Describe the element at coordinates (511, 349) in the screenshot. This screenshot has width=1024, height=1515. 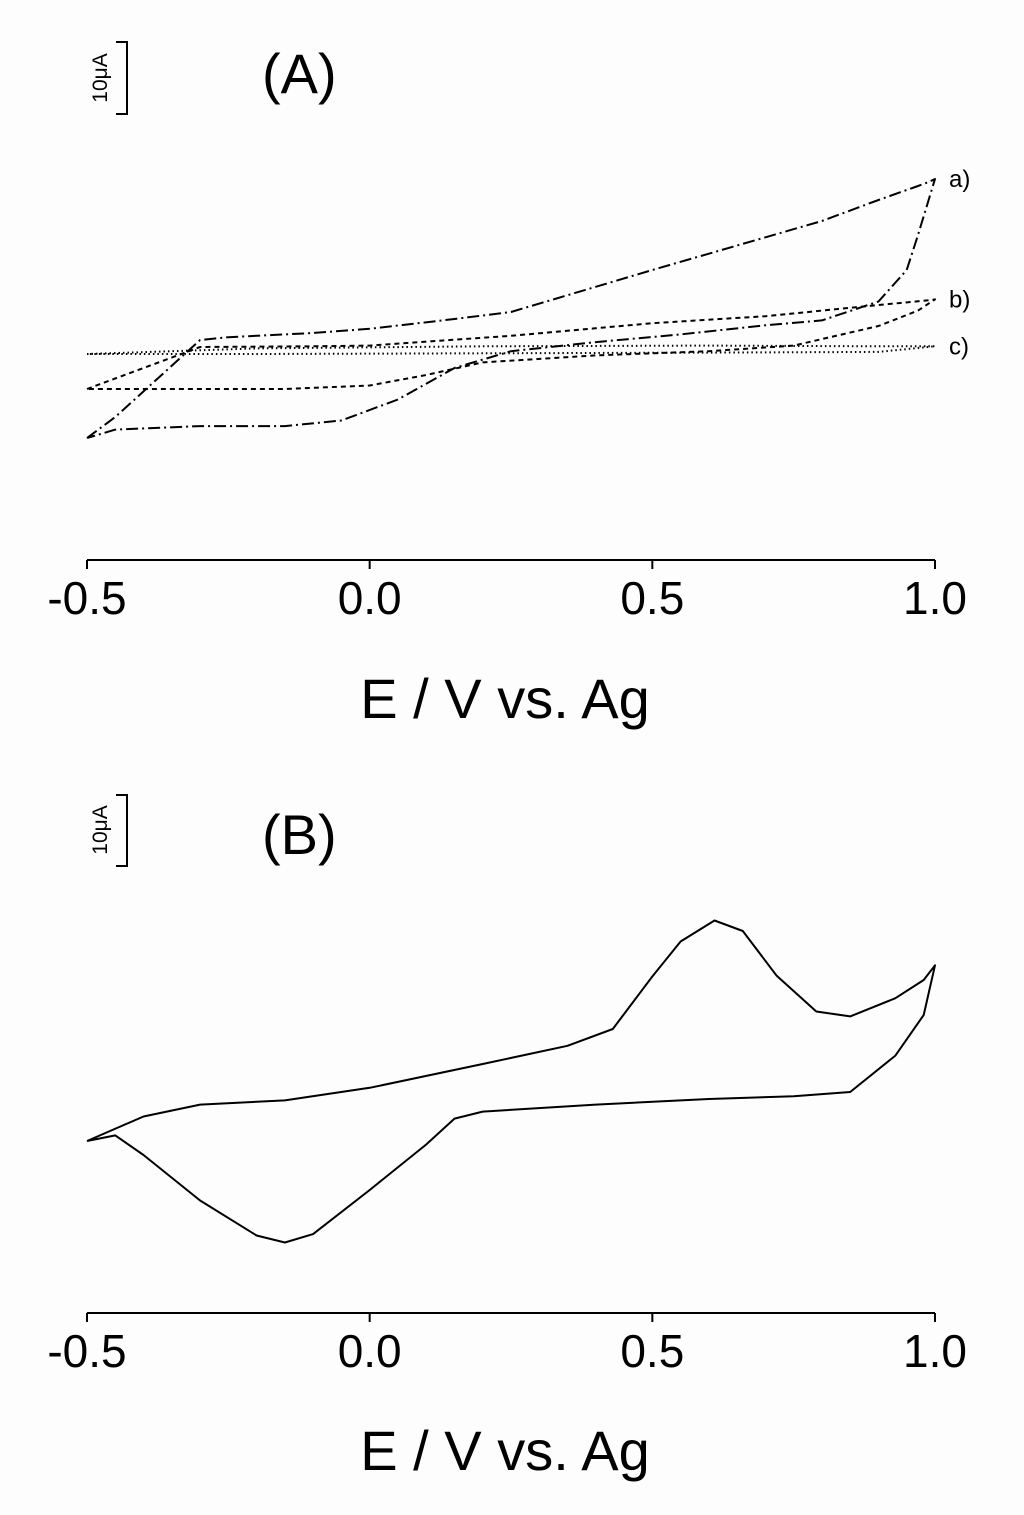
I see `panel-a-series-c-line` at that location.